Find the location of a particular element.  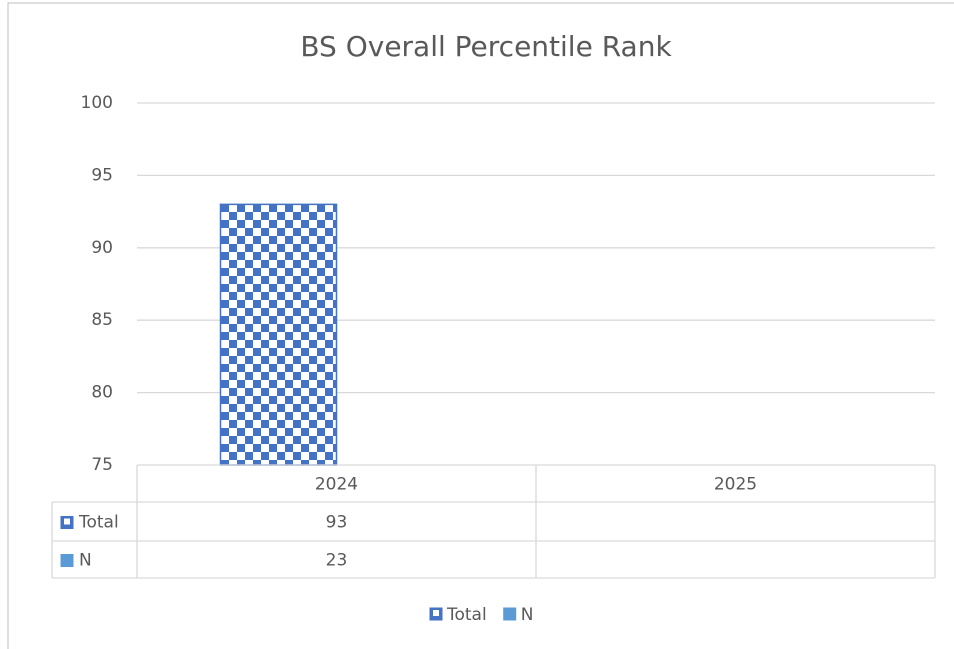

legend-label: Total is located at coordinates (466, 615).